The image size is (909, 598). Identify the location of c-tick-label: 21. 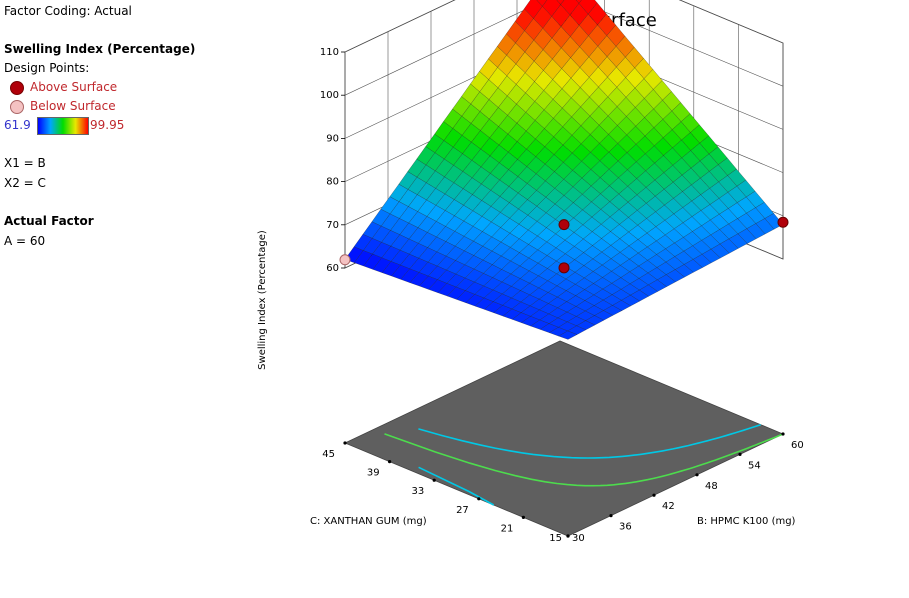
(507, 528).